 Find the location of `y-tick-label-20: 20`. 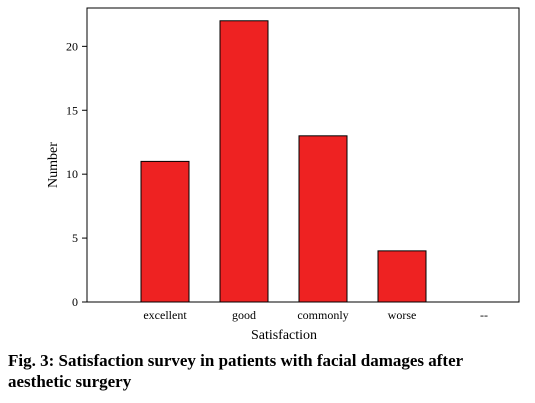

y-tick-label-20: 20 is located at coordinates (72, 46).